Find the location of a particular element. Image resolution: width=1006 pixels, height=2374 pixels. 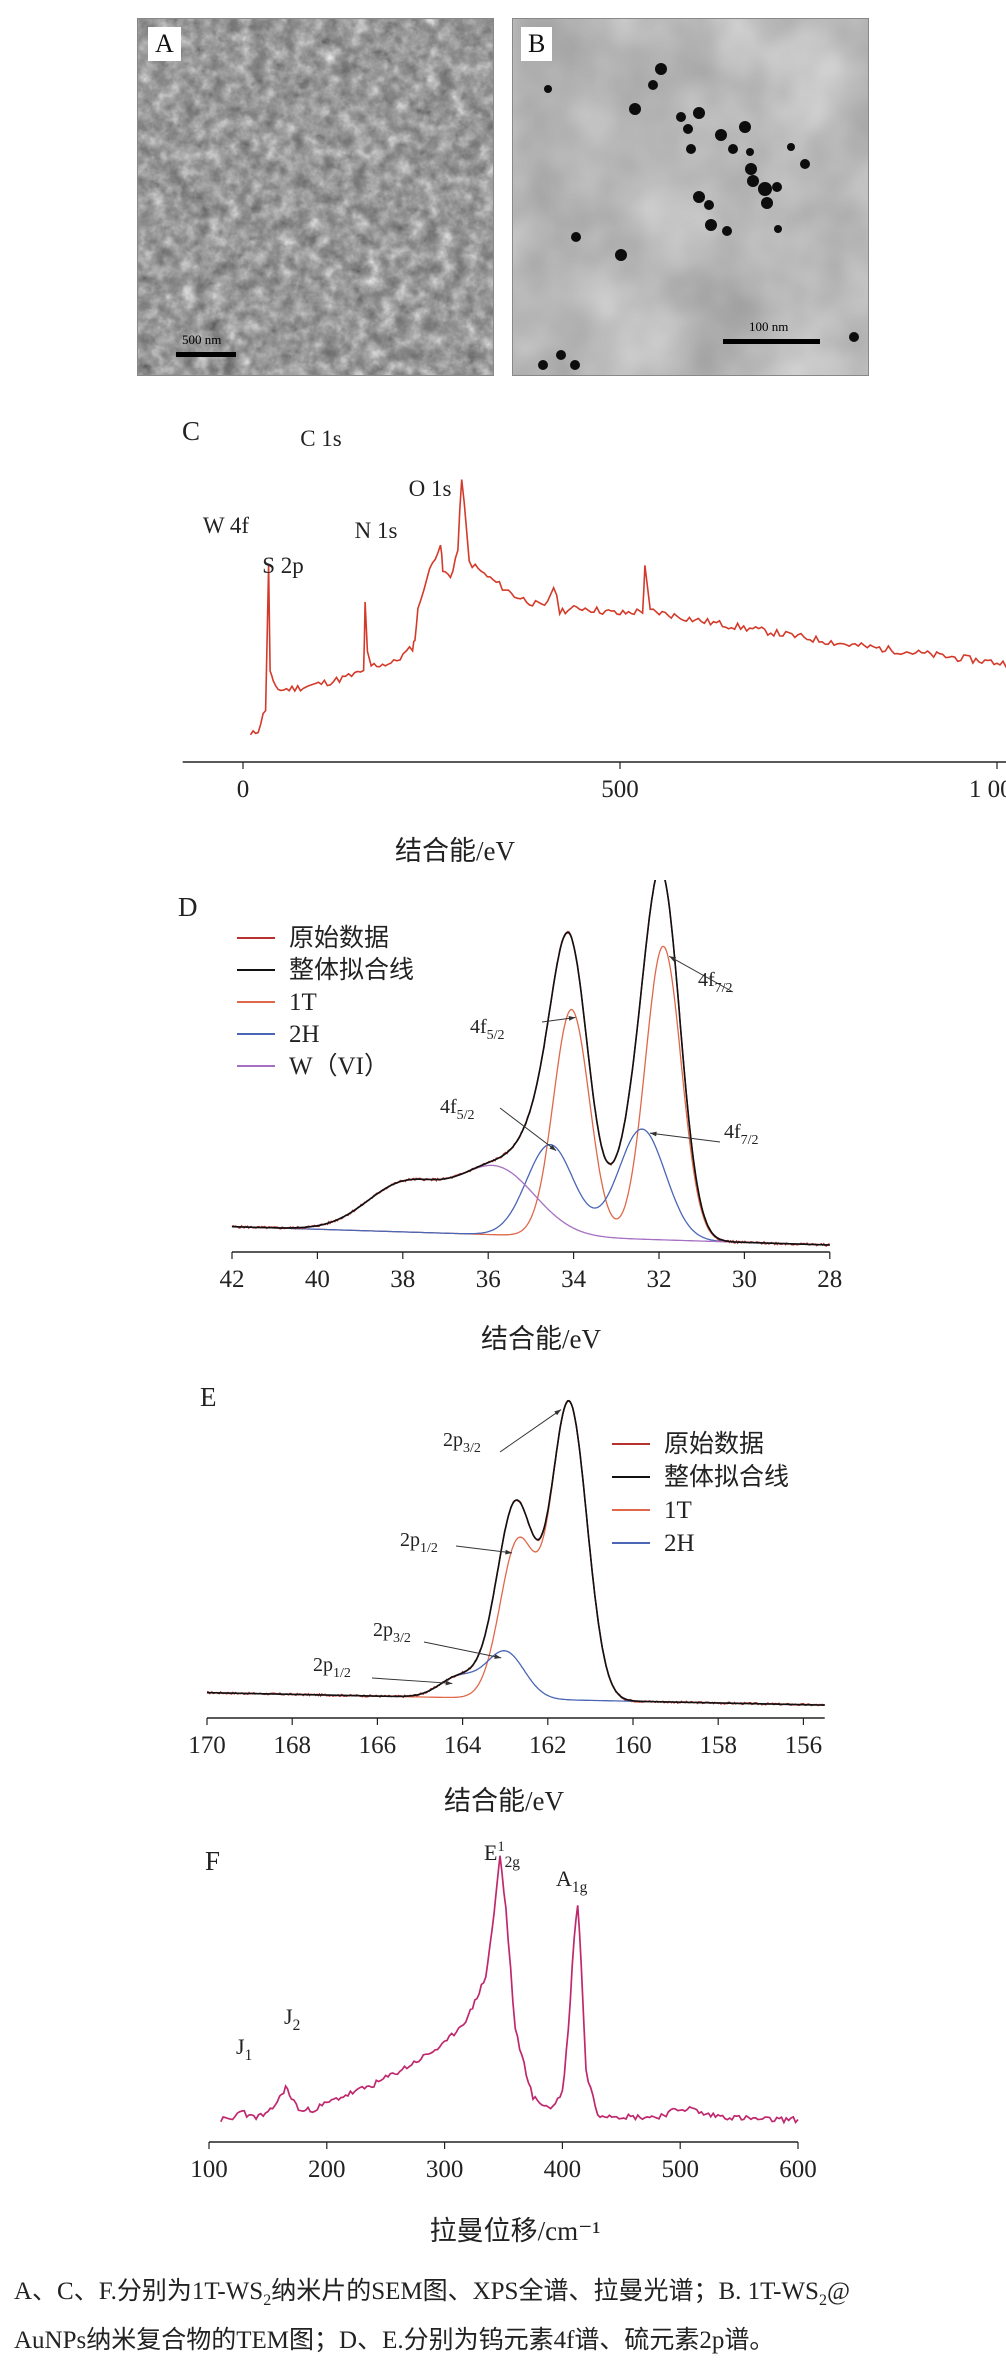

raman-chart: F 100 200 300 400 500 600 拉曼位移/cm⁻¹ J1 J2 E12g A1g is located at coordinates (503, 2042).